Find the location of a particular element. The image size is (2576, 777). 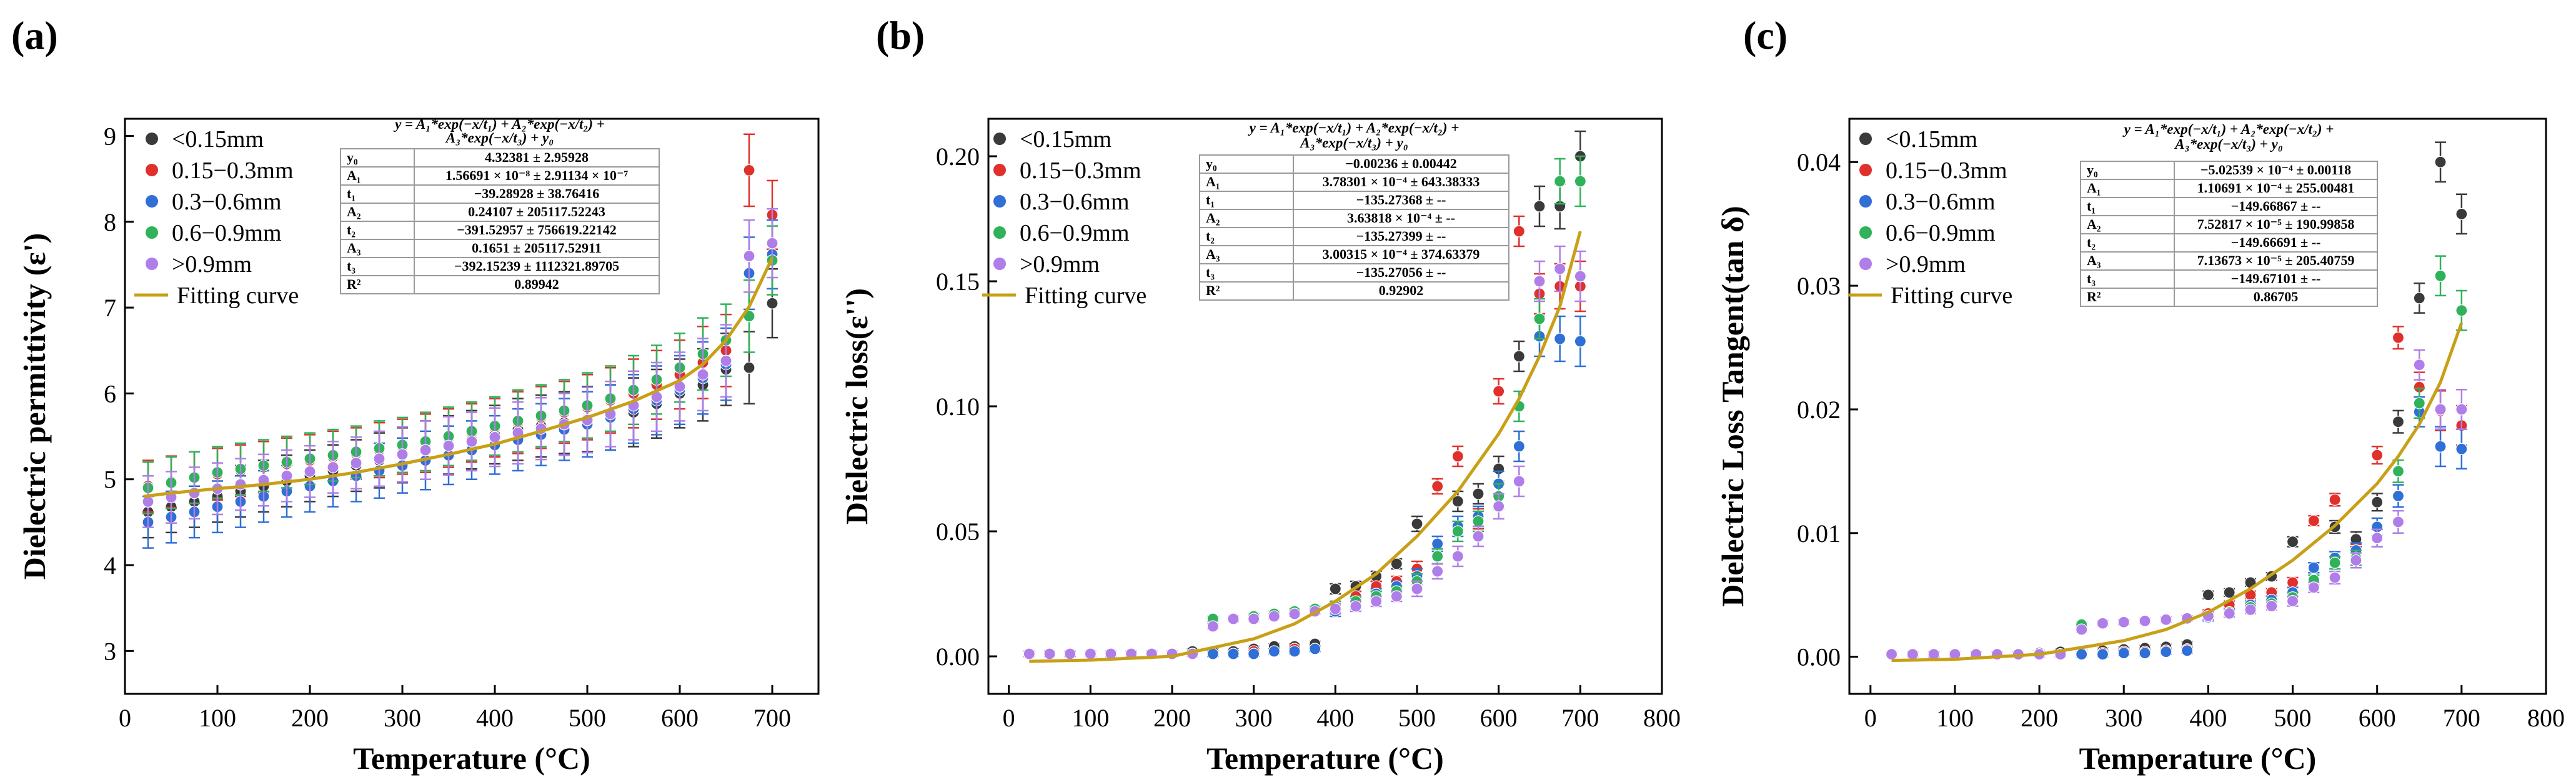

fit-param-name: R² is located at coordinates (1213, 290).